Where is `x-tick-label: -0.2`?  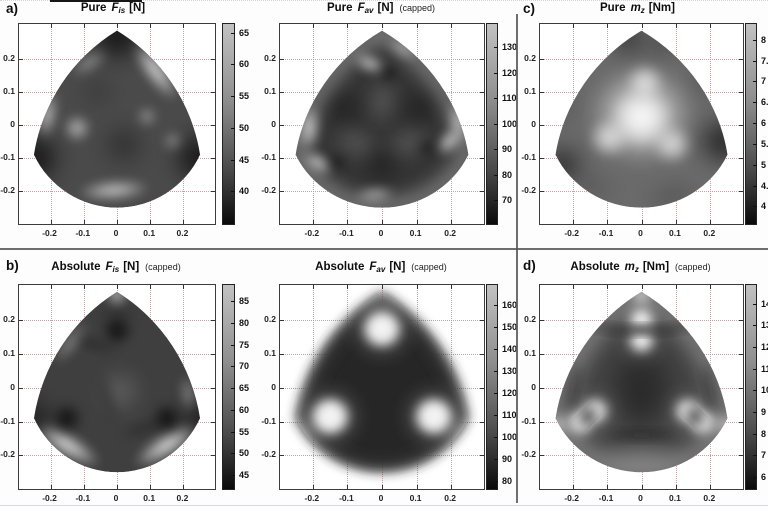 x-tick-label: -0.2 is located at coordinates (312, 498).